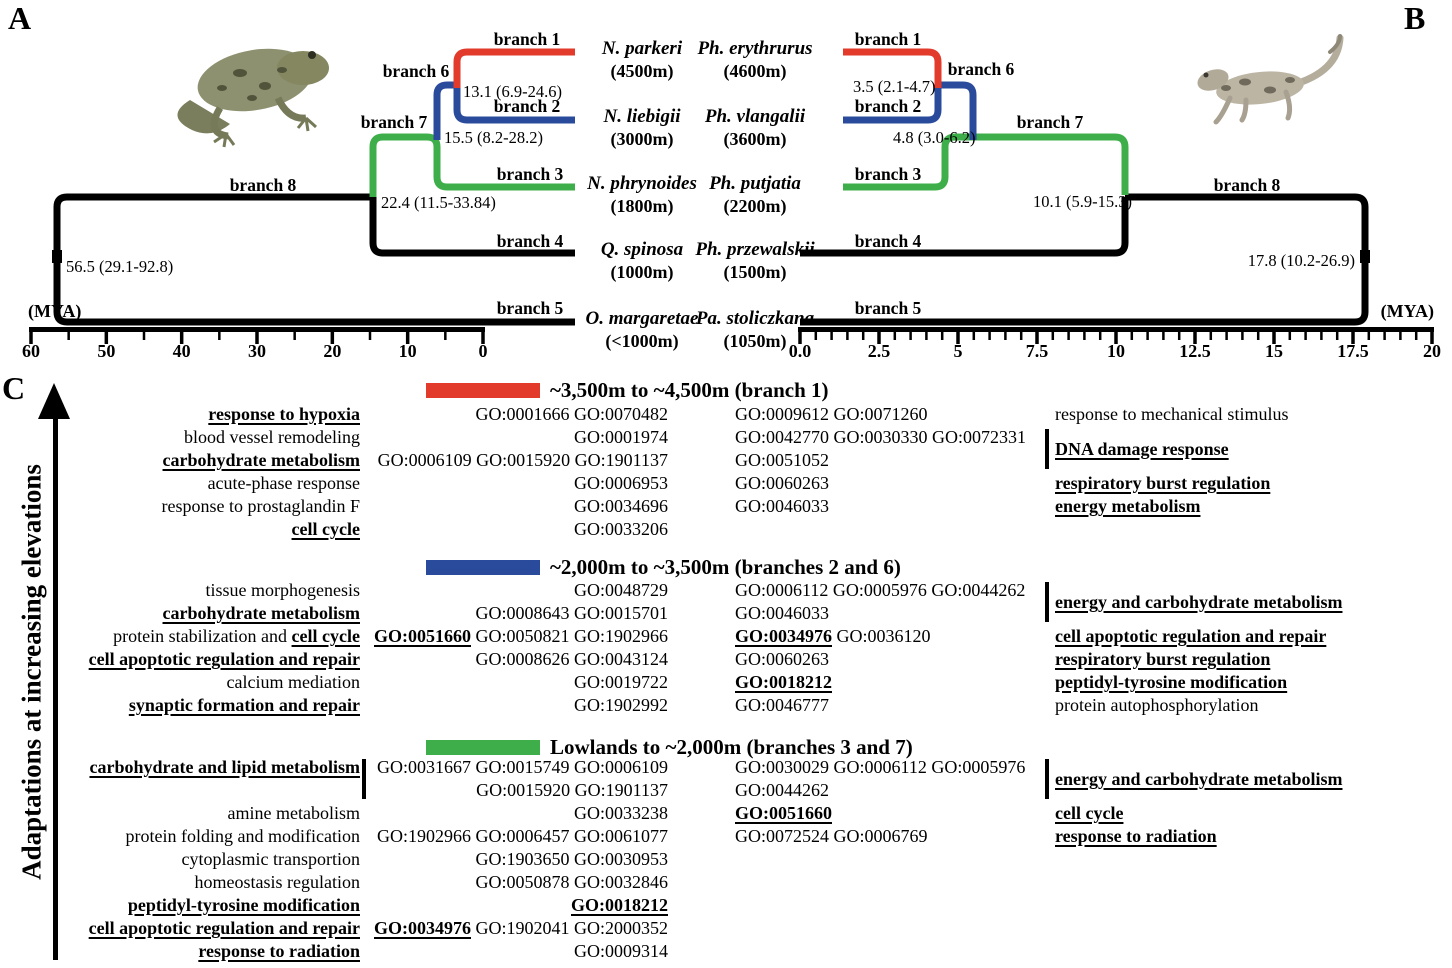 This screenshot has width=1452, height=968. What do you see at coordinates (572, 882) in the screenshot?
I see `plain-term: GO:0050878 GO:0032846` at bounding box center [572, 882].